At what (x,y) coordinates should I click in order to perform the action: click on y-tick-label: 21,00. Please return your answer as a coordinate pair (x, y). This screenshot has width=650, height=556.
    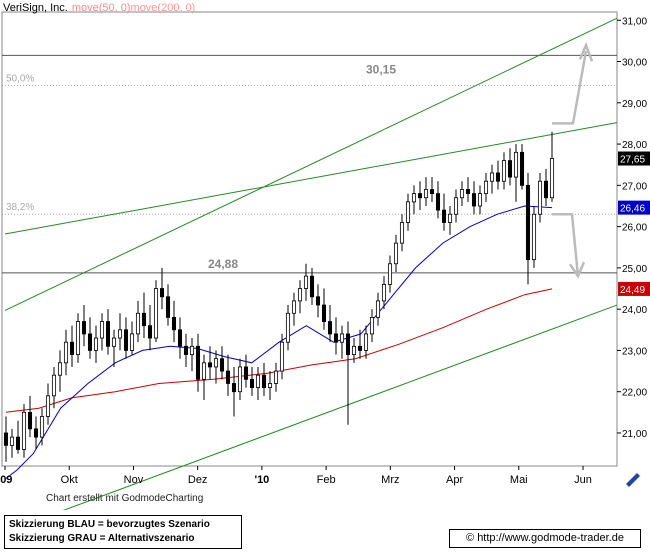
    Looking at the image, I should click on (634, 434).